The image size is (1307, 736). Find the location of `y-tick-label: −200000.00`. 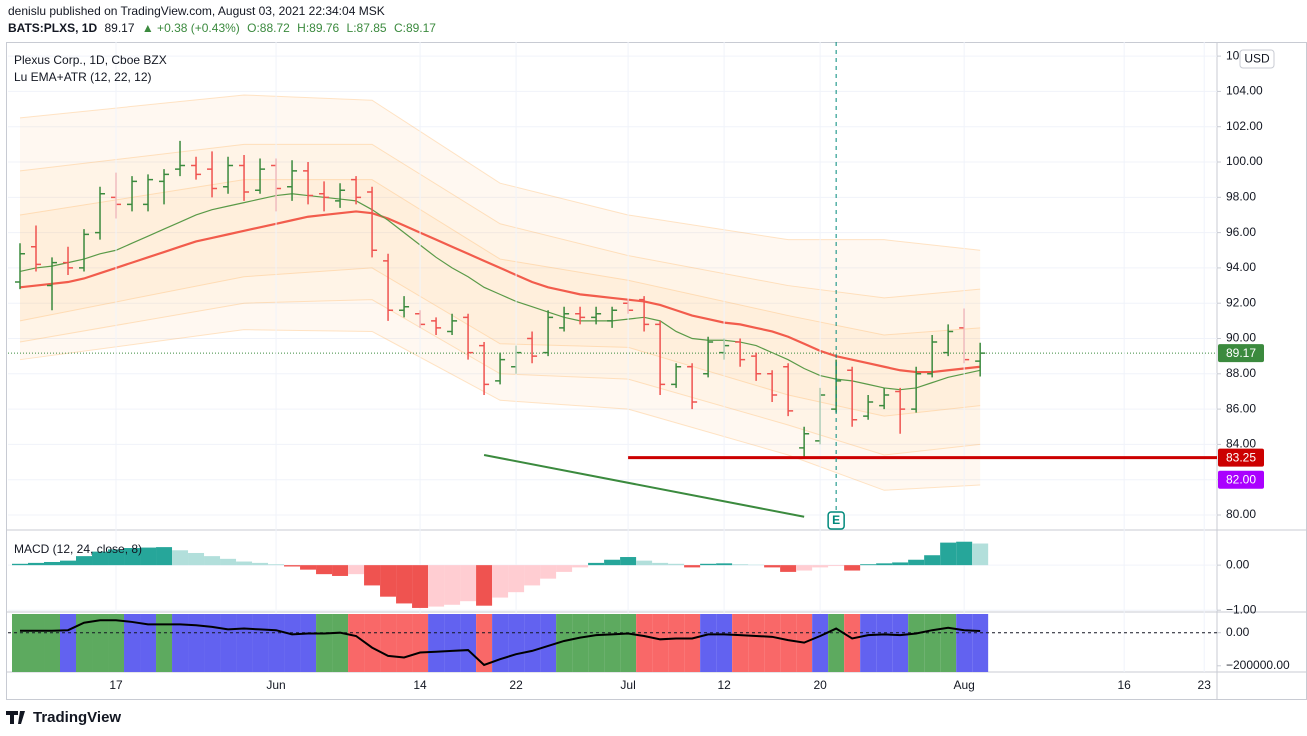

y-tick-label: −200000.00 is located at coordinates (1258, 665).